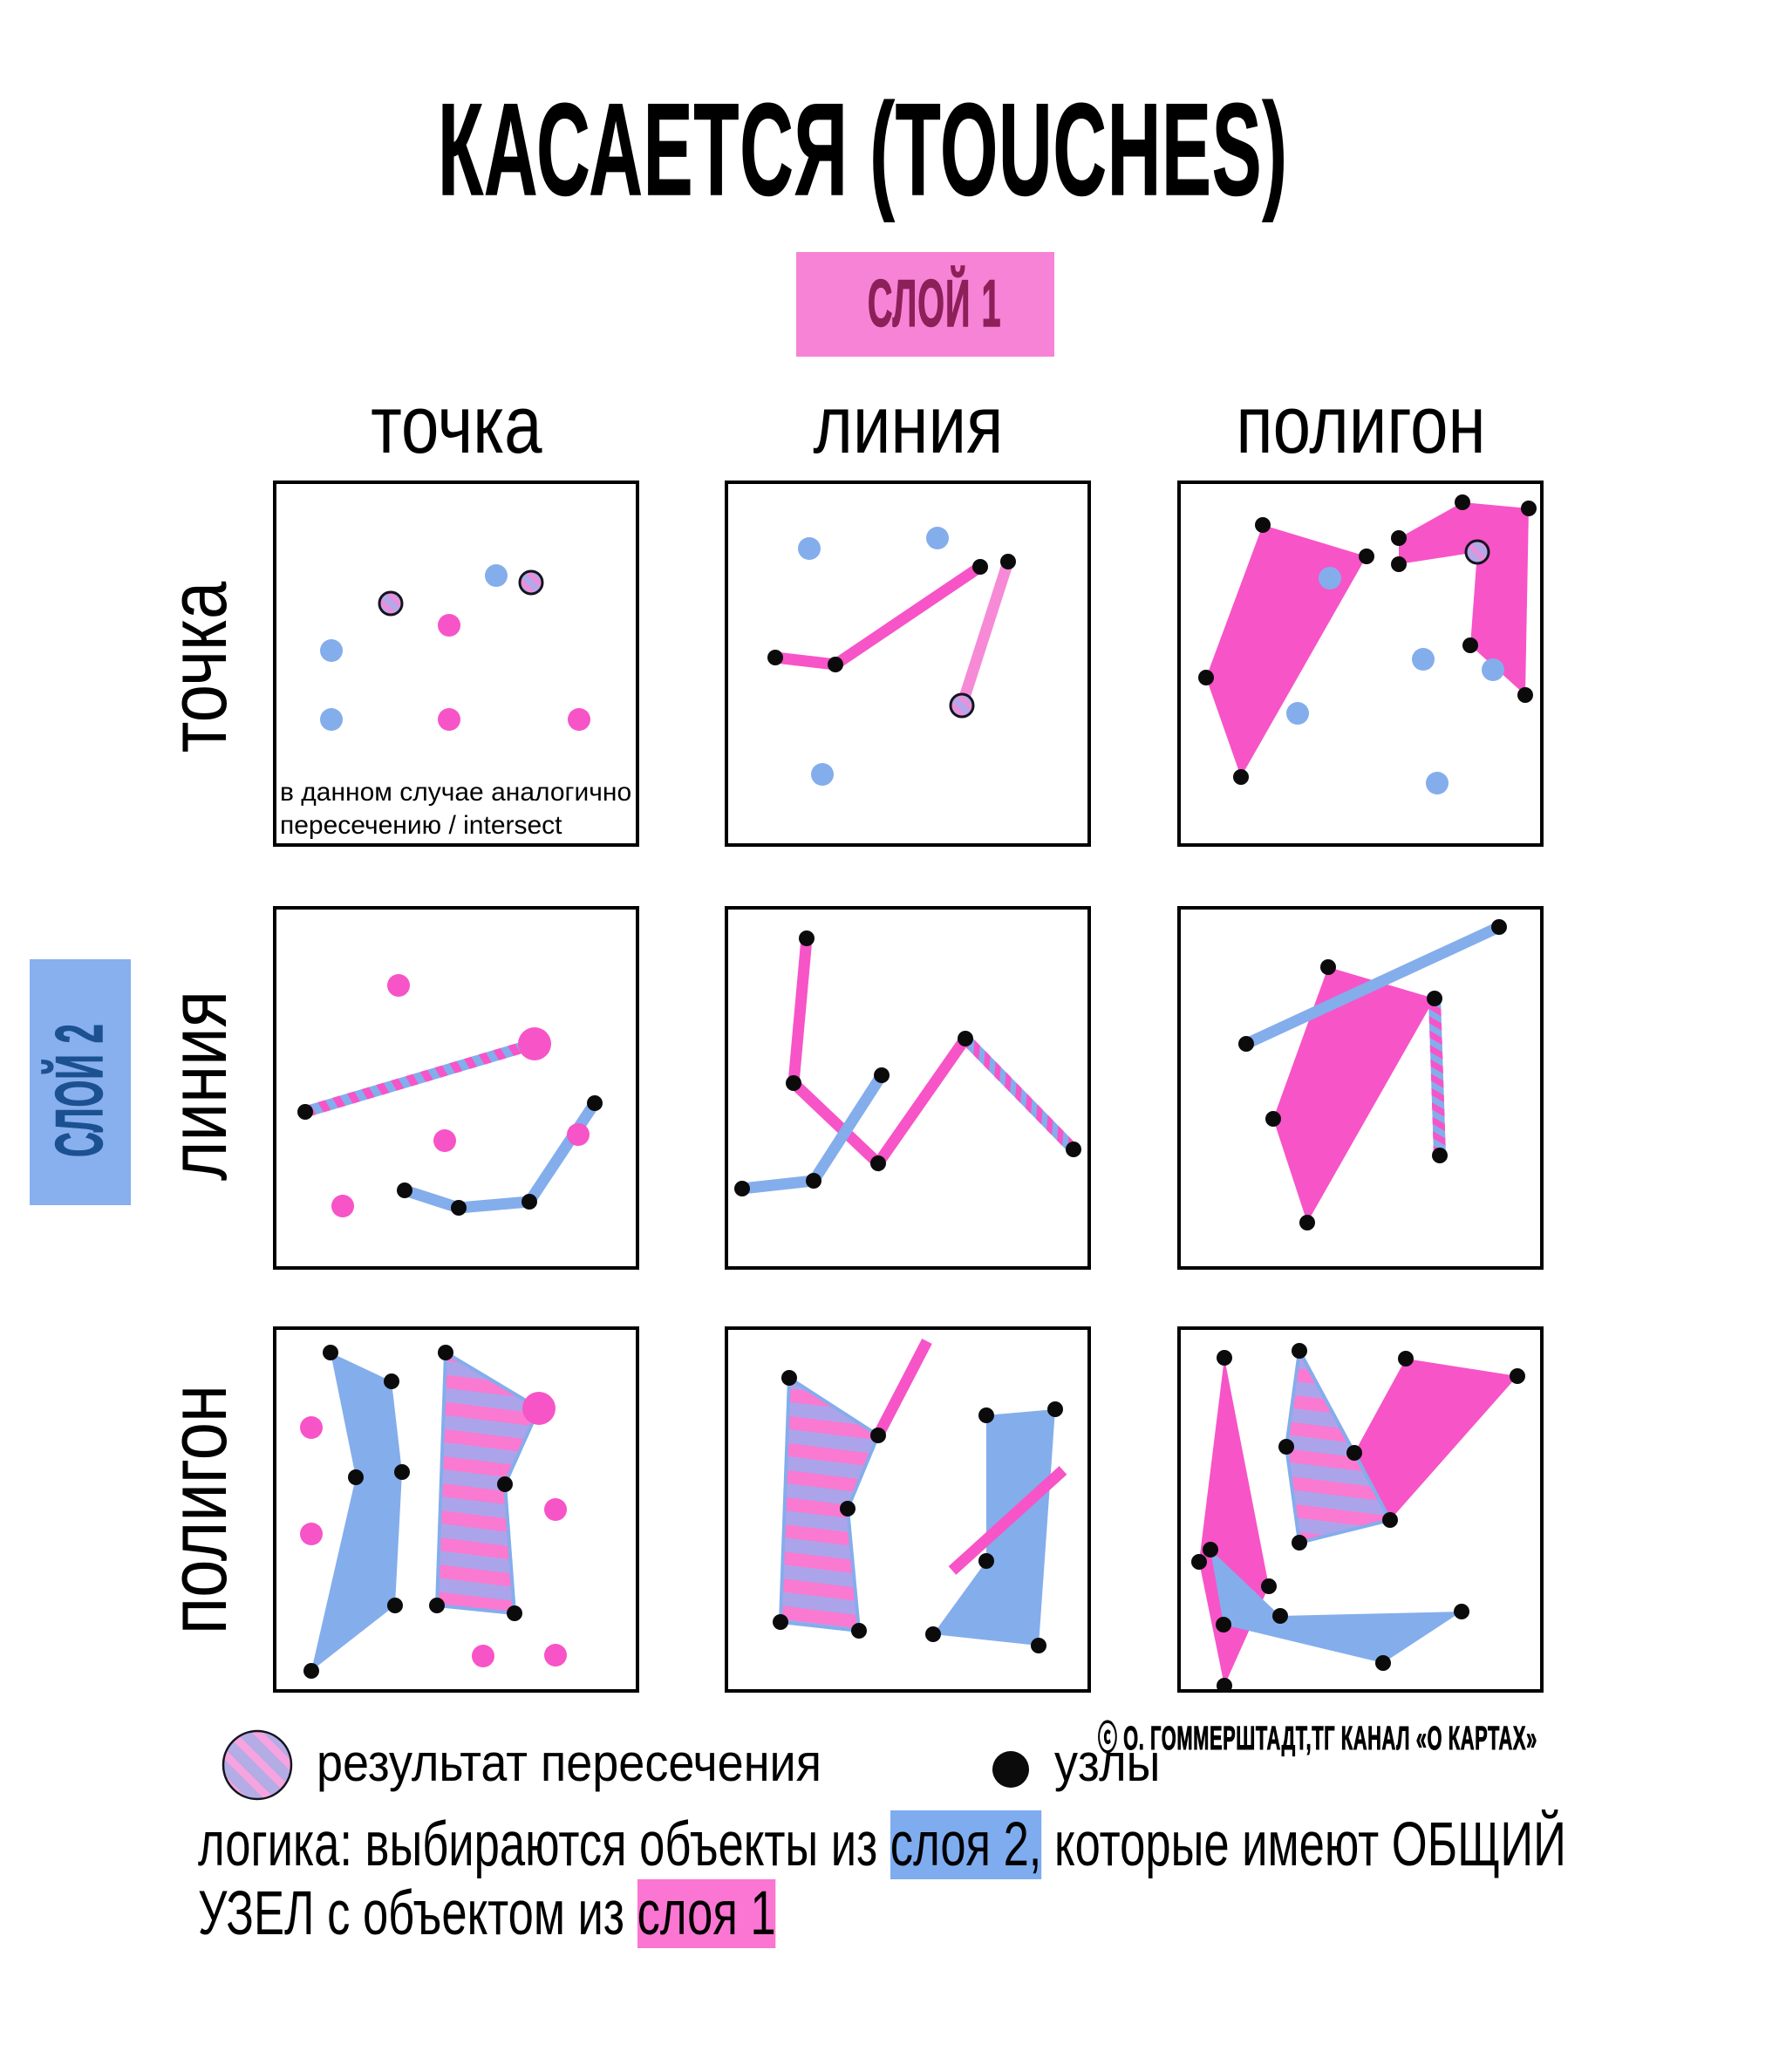 The width and height of the screenshot is (1786, 2072). What do you see at coordinates (455, 792) in the screenshot?
I see `svg-text: в данном случае аналогично` at bounding box center [455, 792].